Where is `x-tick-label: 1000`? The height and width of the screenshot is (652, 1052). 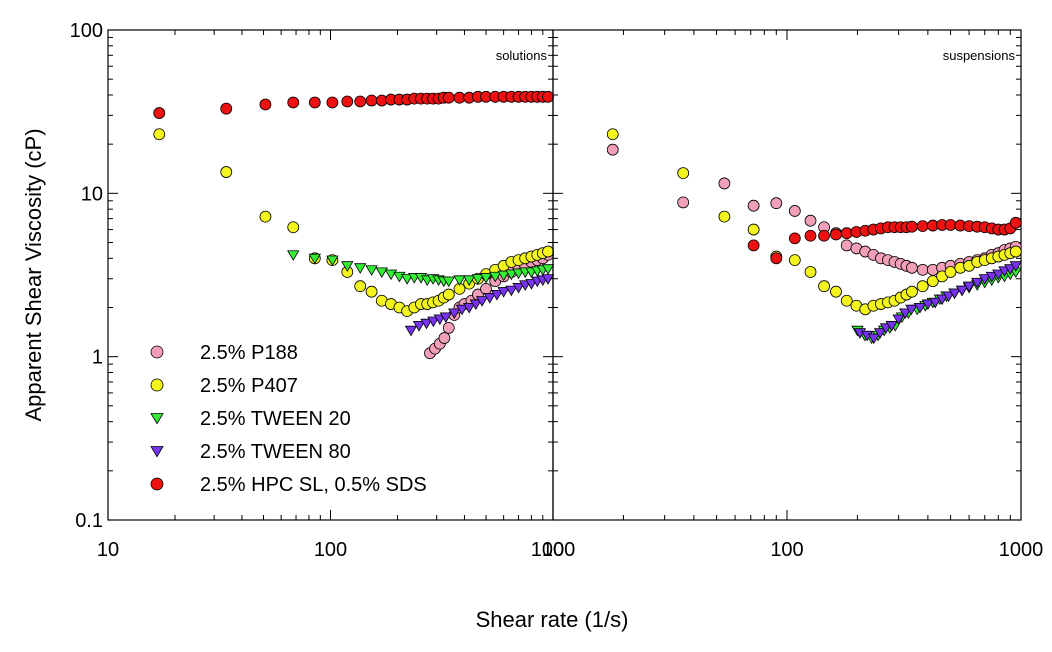 x-tick-label: 1000 is located at coordinates (1021, 550).